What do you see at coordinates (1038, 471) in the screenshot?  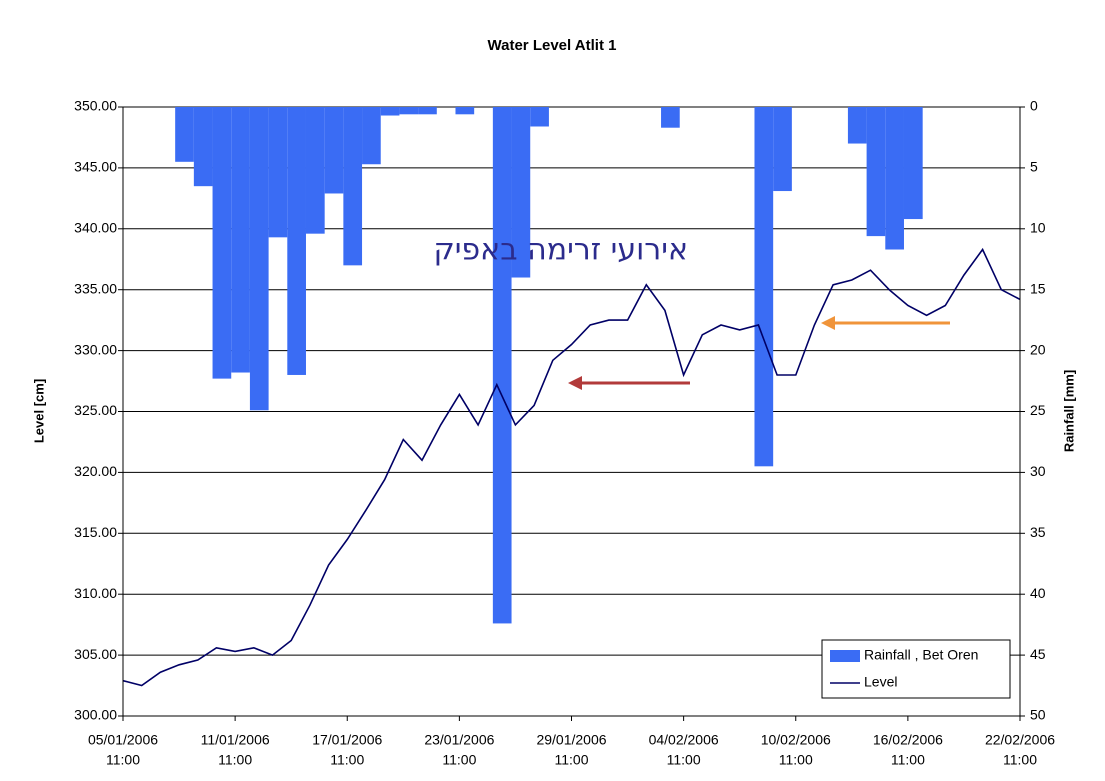 I see `y2-tick-label: 30` at bounding box center [1038, 471].